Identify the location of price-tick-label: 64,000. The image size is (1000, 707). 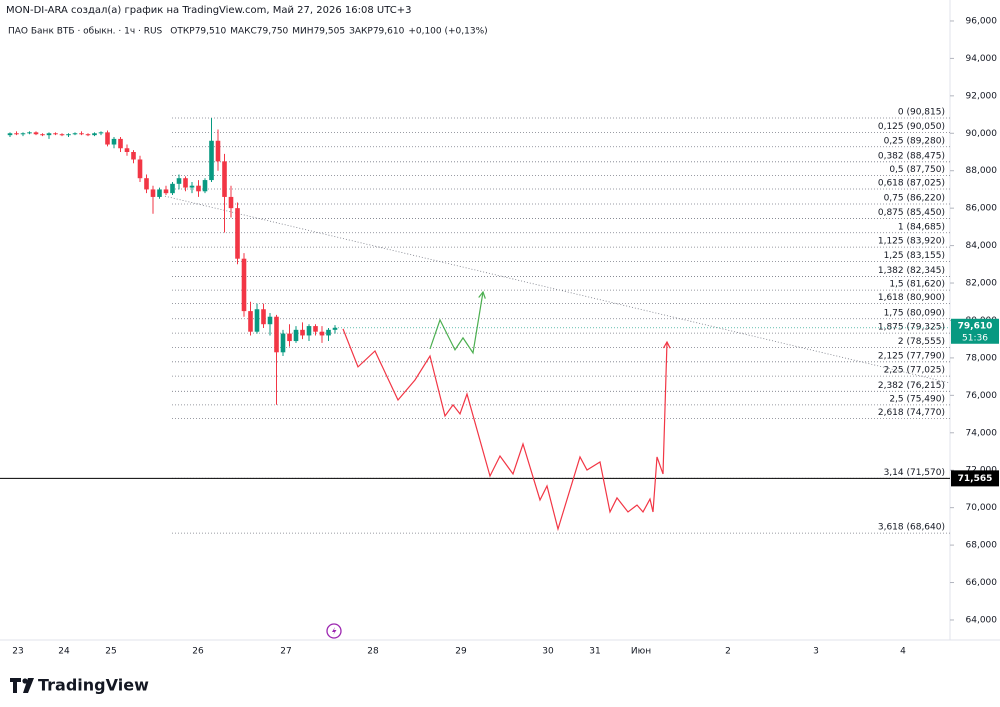
(982, 620).